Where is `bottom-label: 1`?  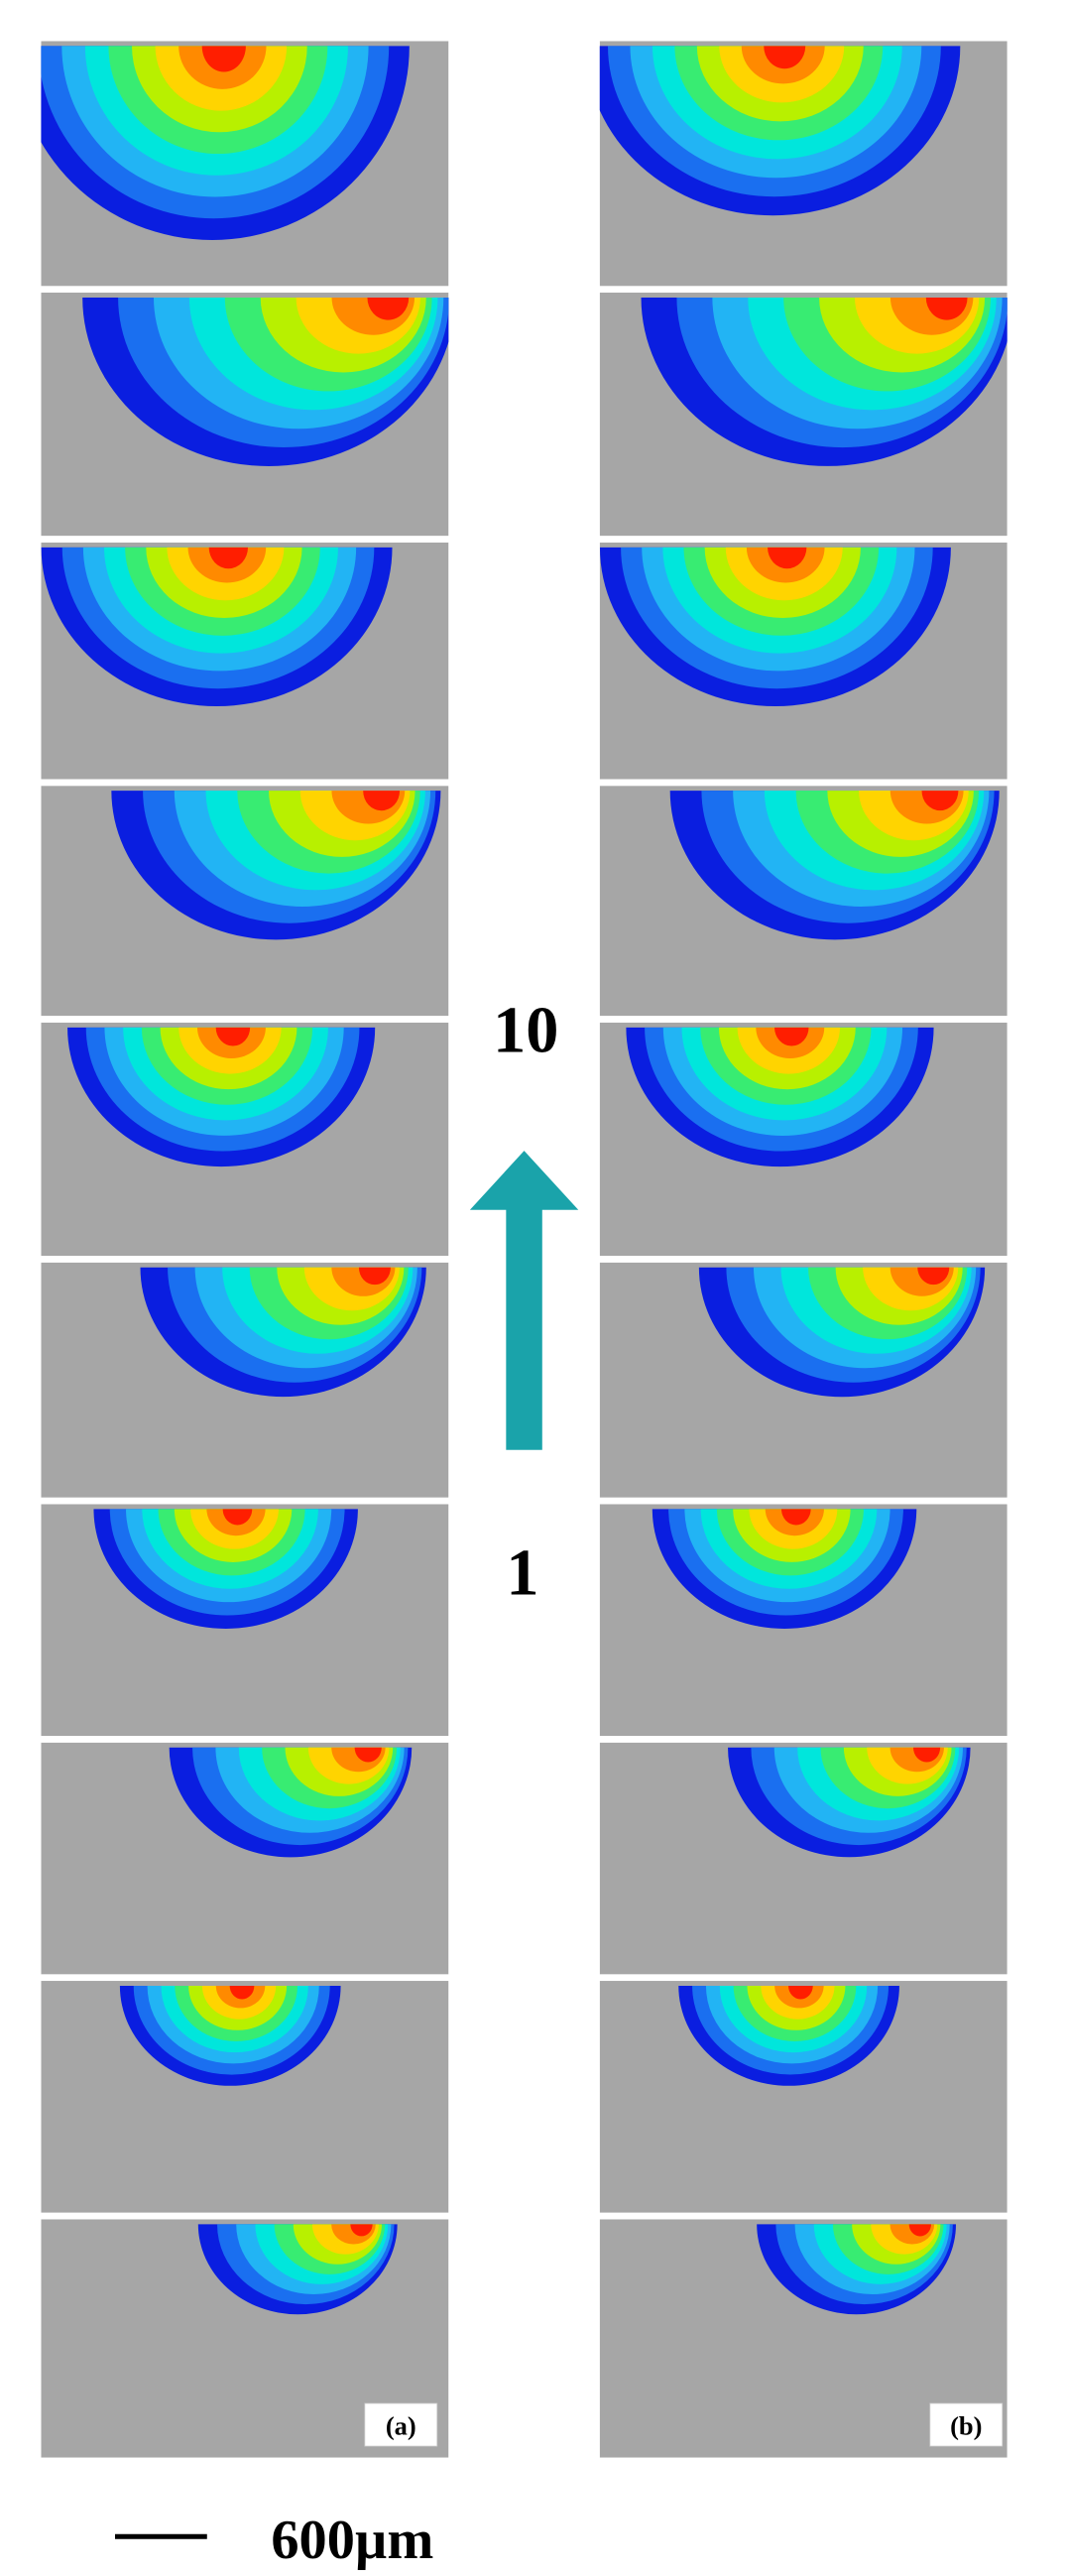
bottom-label: 1 is located at coordinates (522, 1573).